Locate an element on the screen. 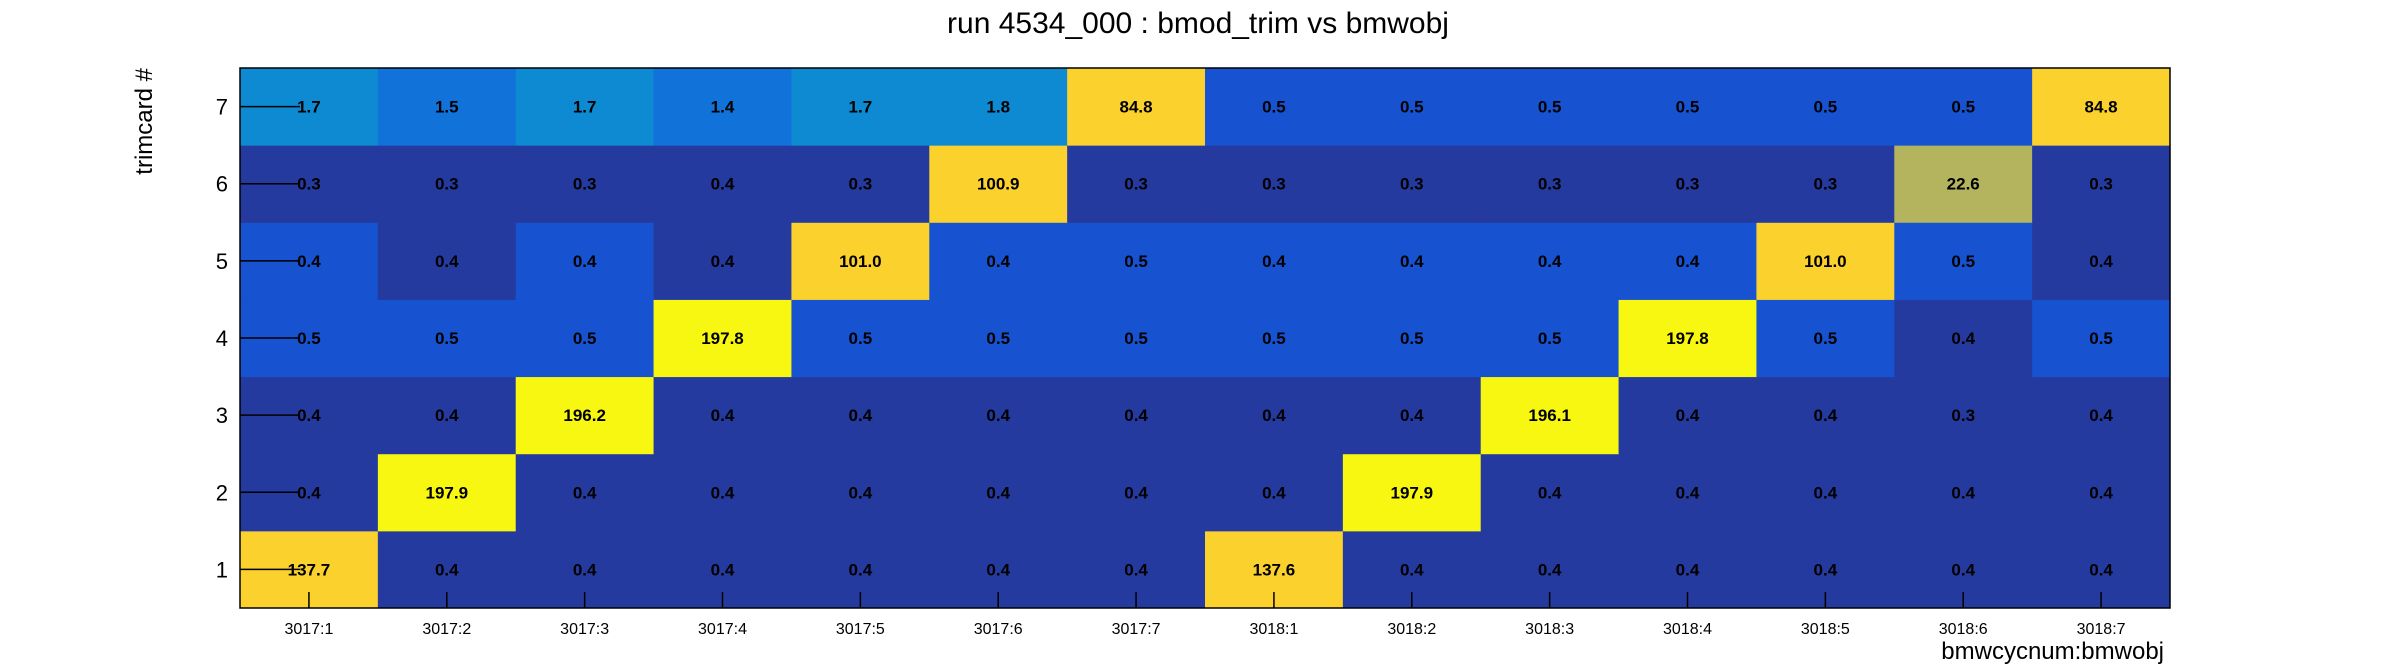  x-tick-label: 3017:6 is located at coordinates (998, 629).